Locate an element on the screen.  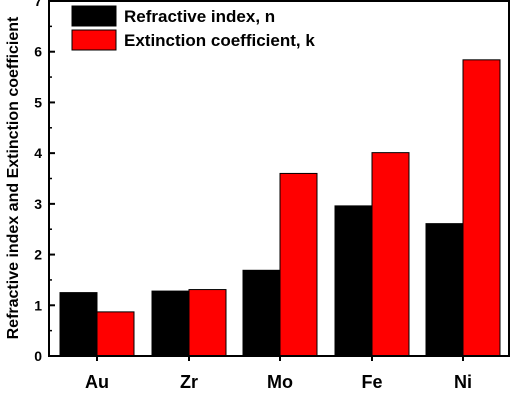
bar-fe-k is located at coordinates (390, 254).